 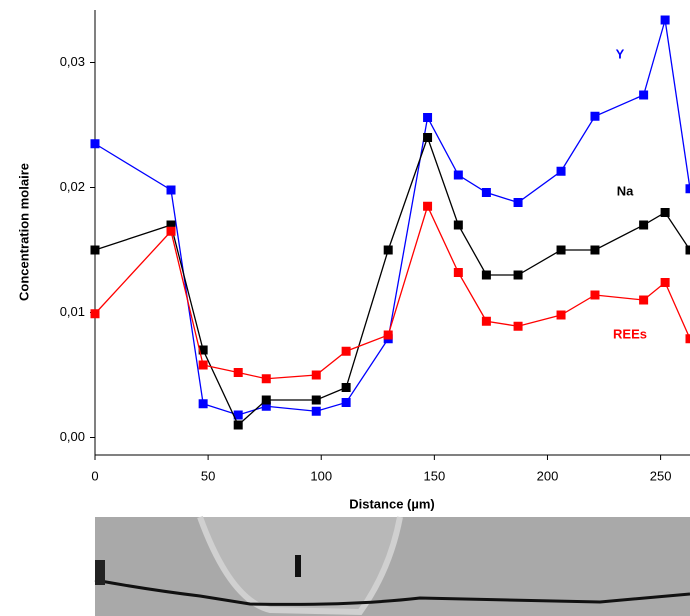 I want to click on x-tick-label: 150, so click(x=435, y=475).